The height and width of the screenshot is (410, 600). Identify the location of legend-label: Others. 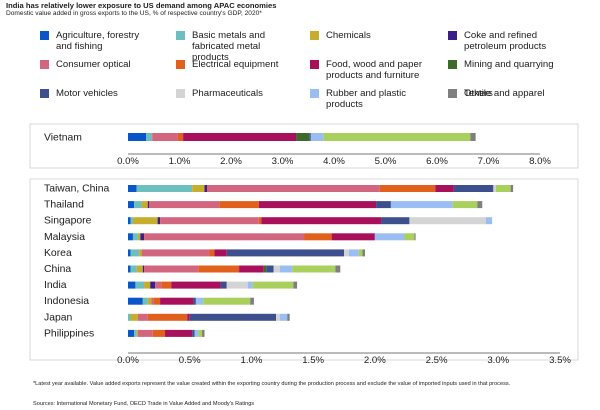
(478, 93).